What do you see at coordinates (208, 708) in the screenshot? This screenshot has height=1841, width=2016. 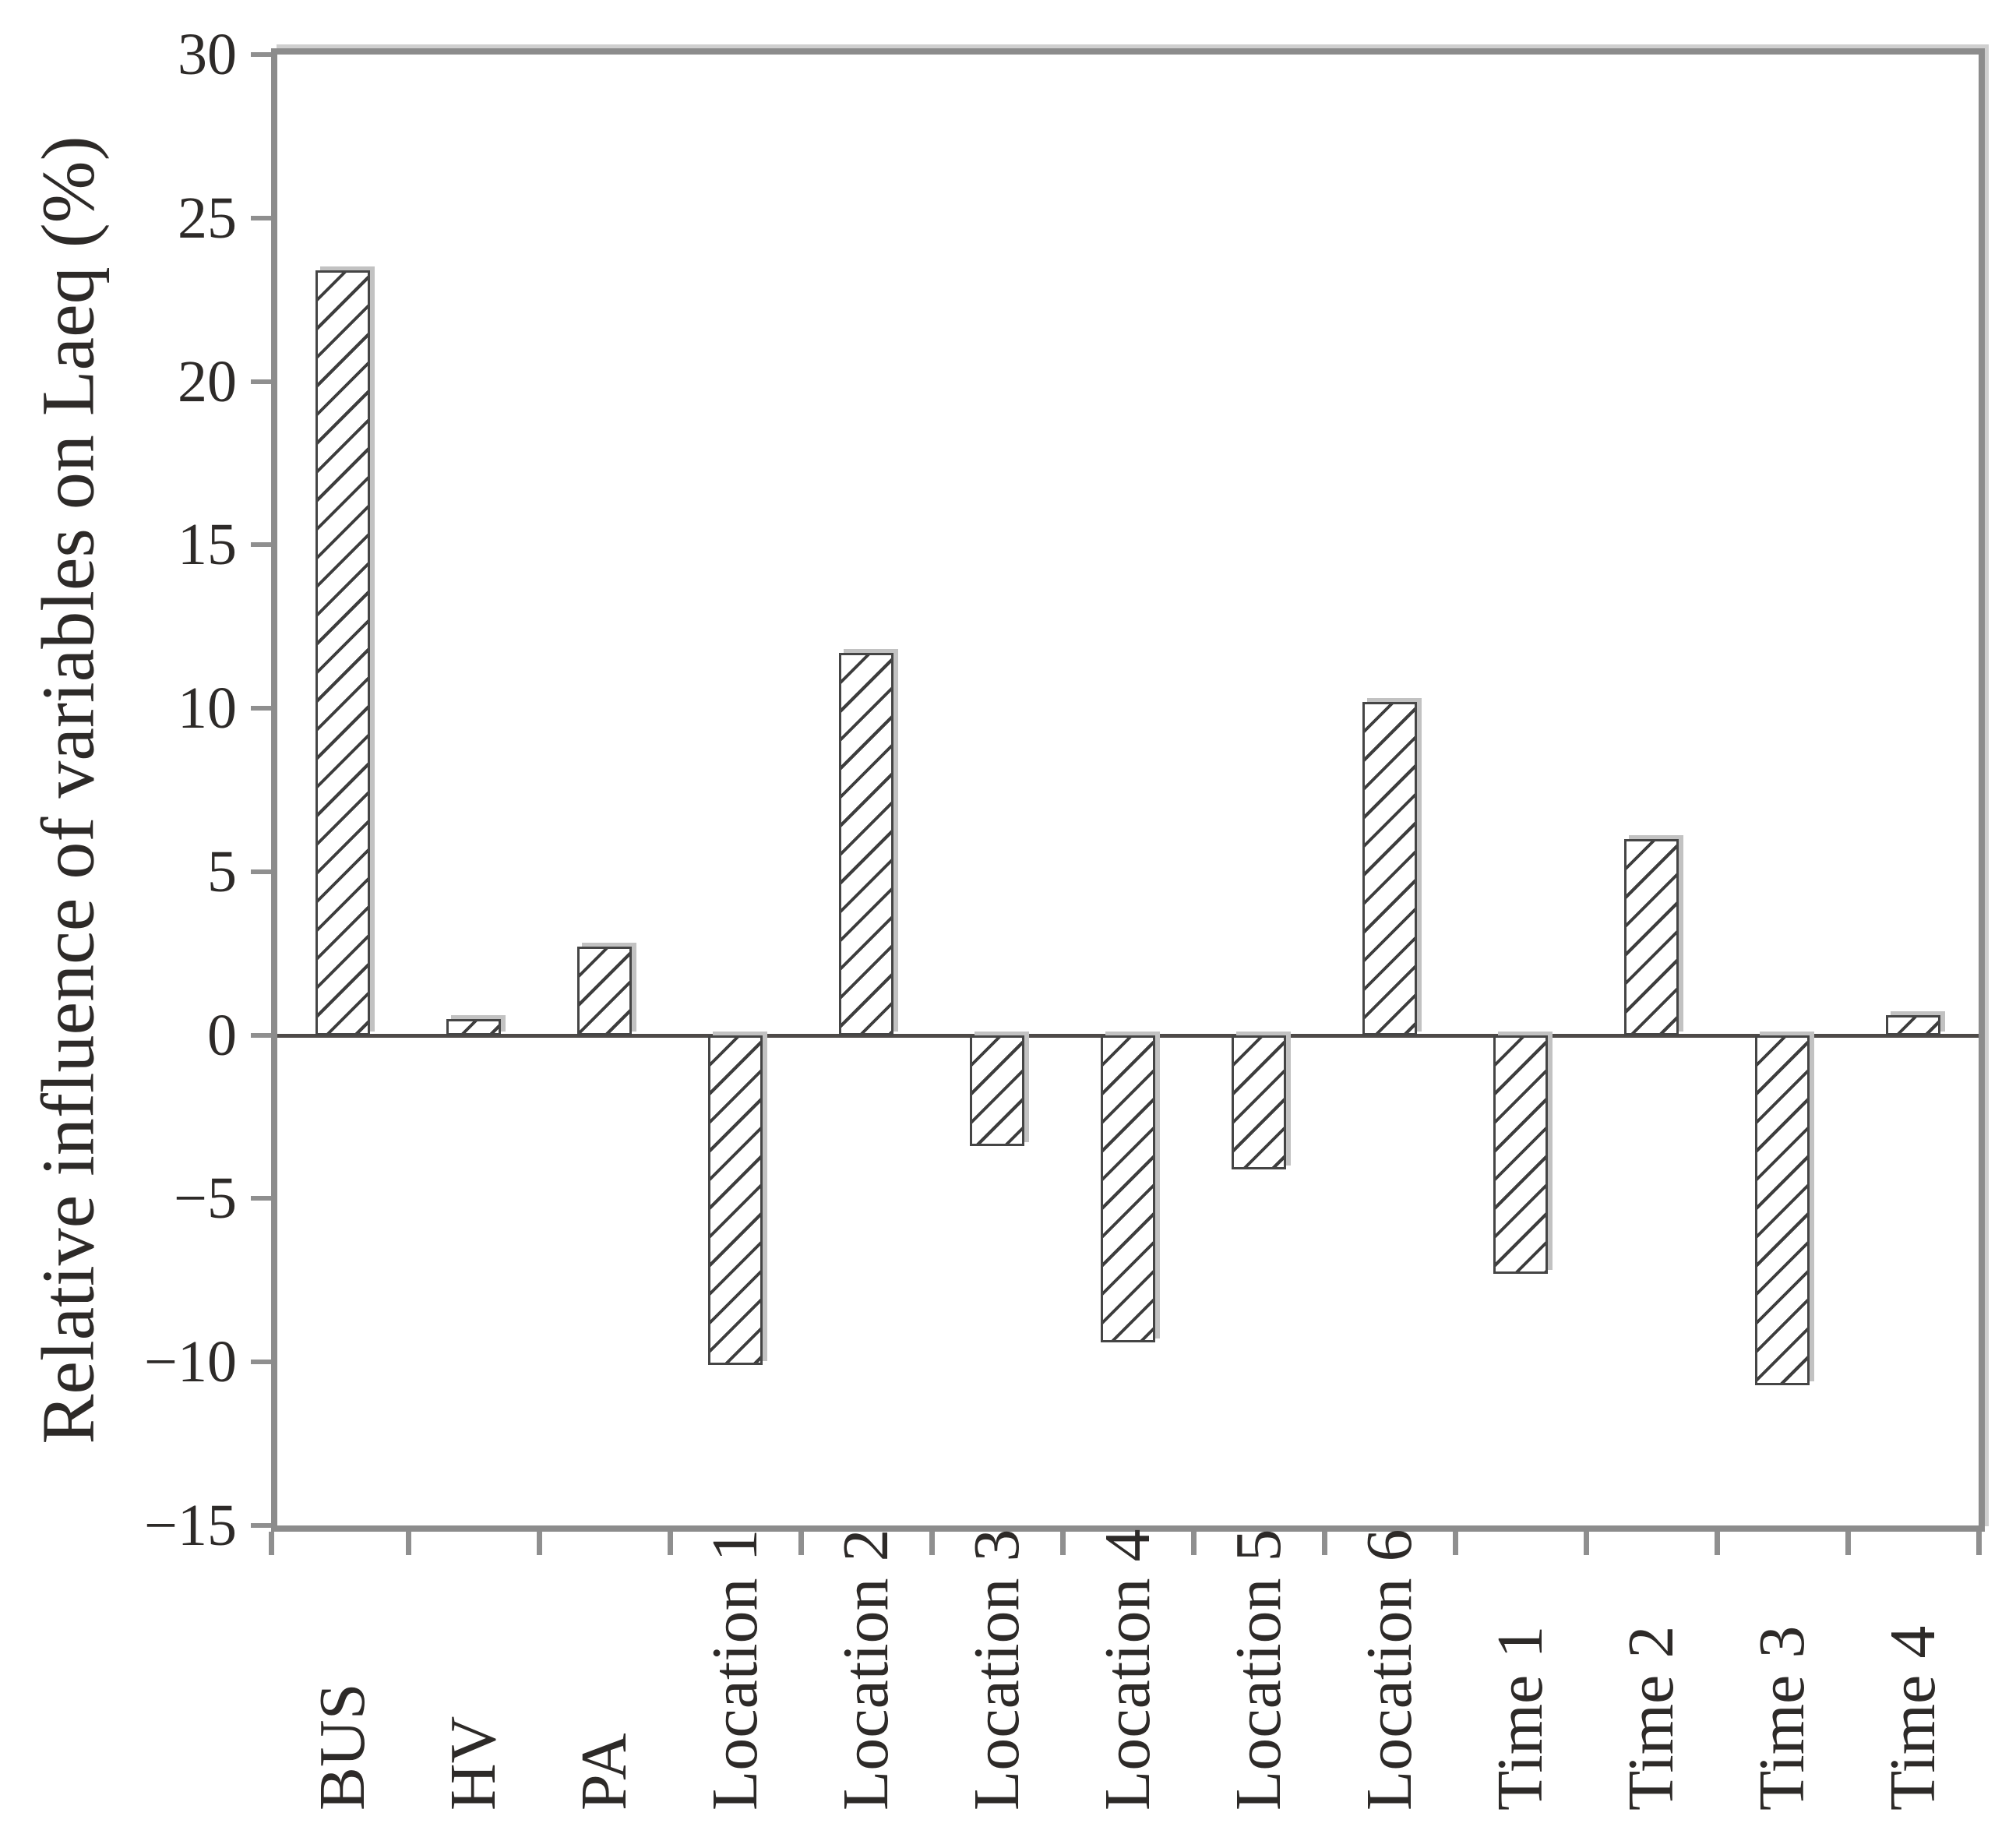 I see `y-tick-label-10: 10` at bounding box center [208, 708].